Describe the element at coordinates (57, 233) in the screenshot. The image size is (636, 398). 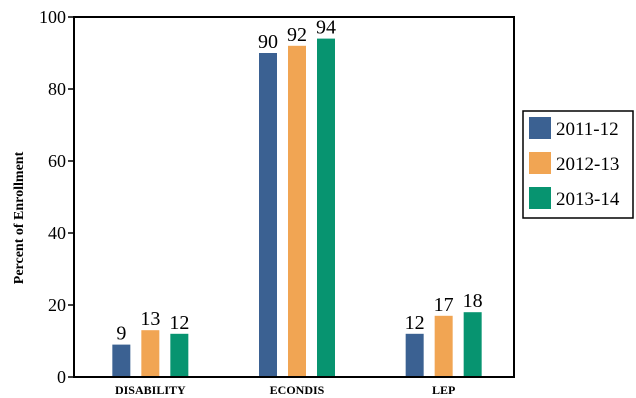
I see `y-tick-label: 40` at that location.